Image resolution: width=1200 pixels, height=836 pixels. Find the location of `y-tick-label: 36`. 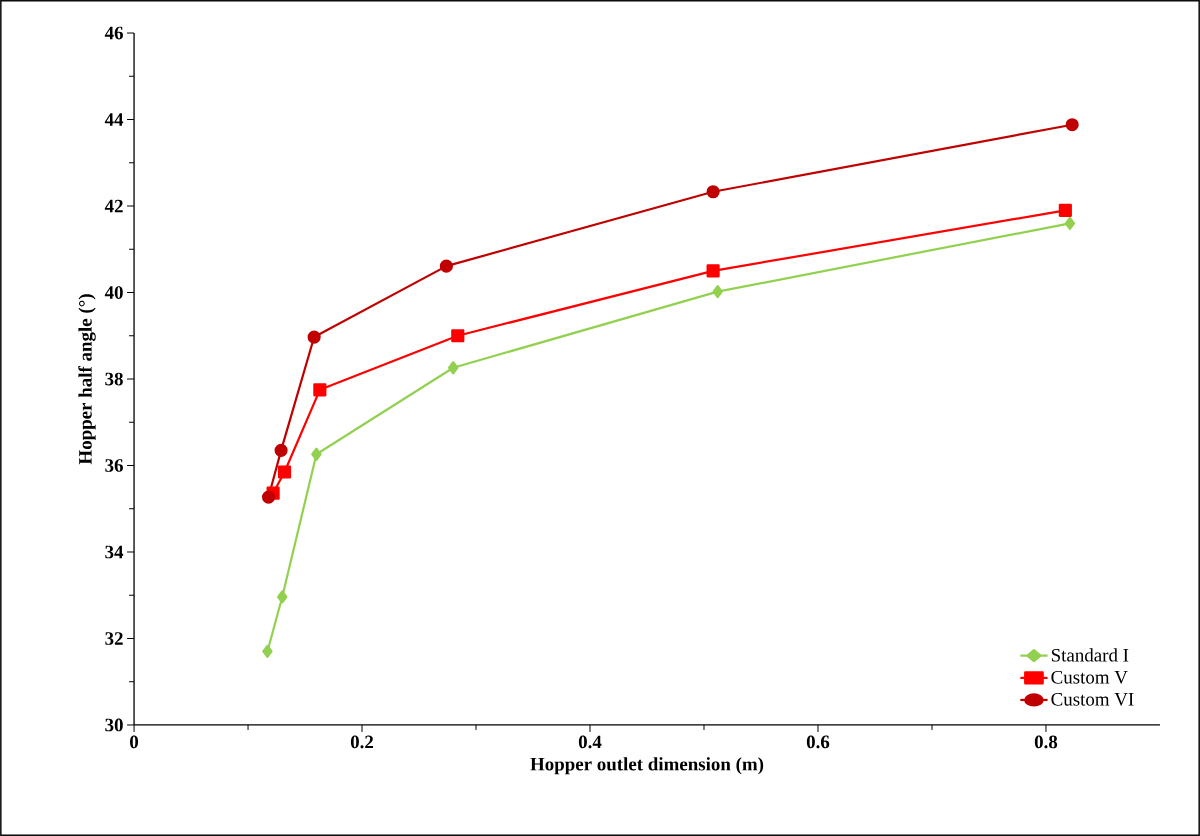

y-tick-label: 36 is located at coordinates (114, 465).